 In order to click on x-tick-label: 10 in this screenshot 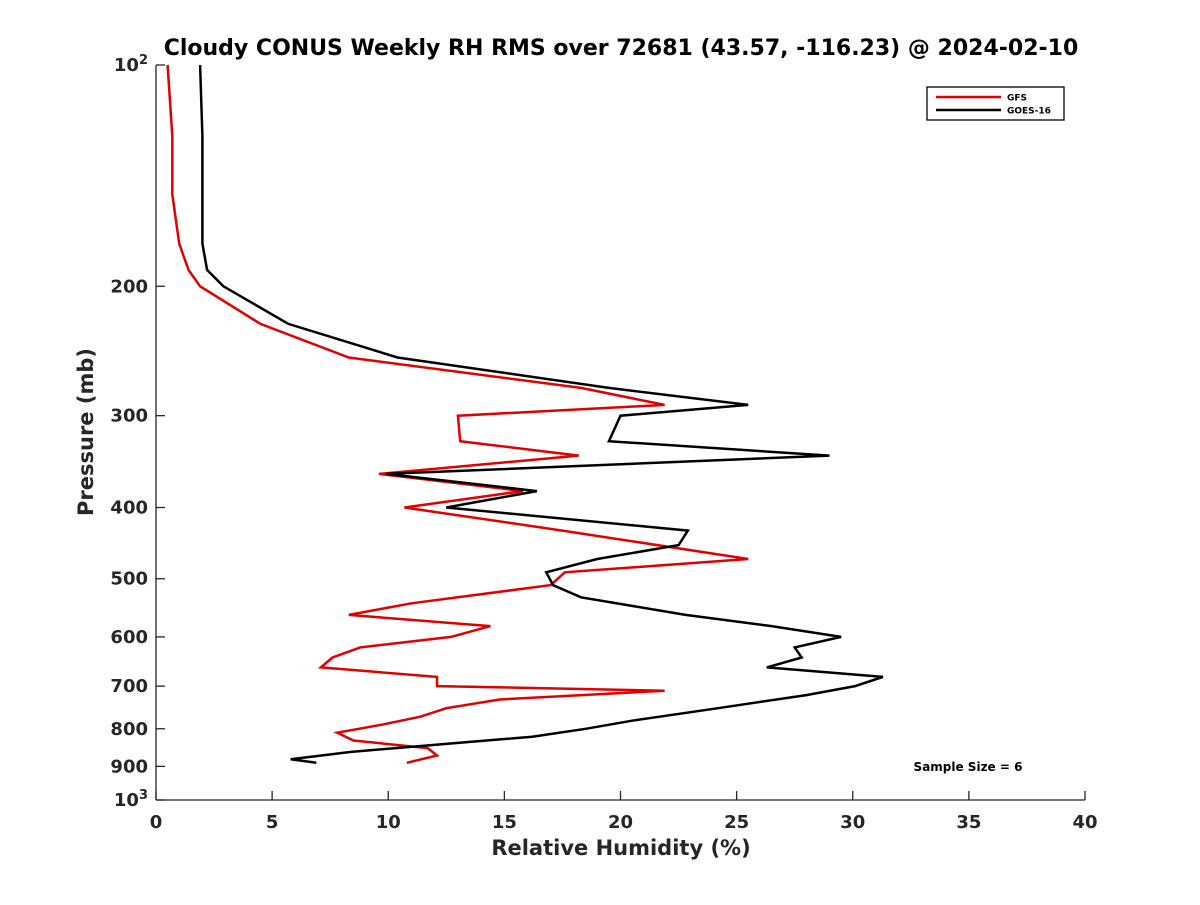, I will do `click(388, 822)`.